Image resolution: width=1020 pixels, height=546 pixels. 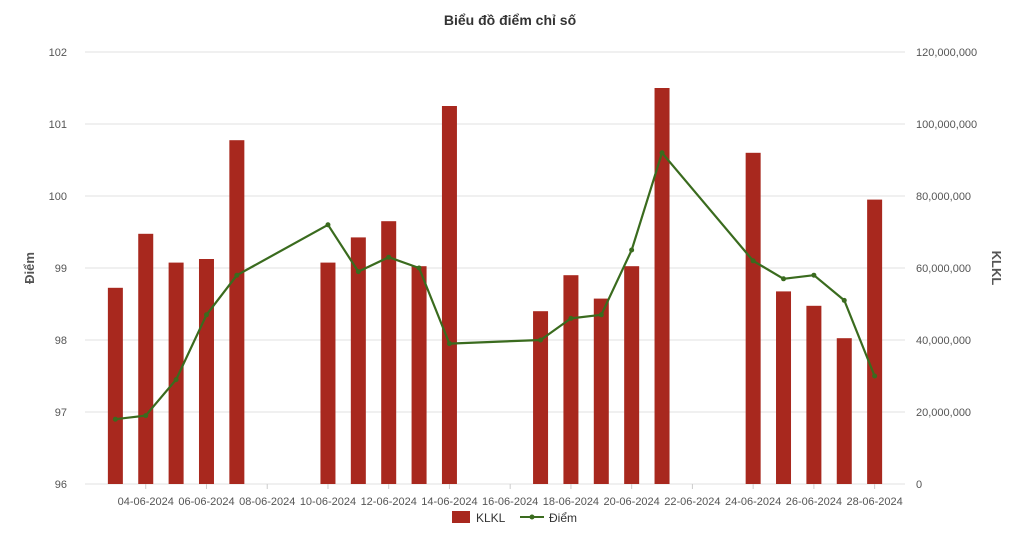 What do you see at coordinates (943, 197) in the screenshot?
I see `right-axis-tick-label: 80,000,000` at bounding box center [943, 197].